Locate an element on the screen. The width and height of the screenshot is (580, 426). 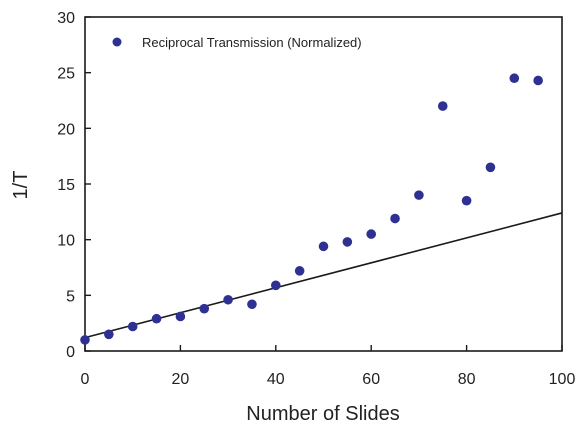
y-tick-label: 5 is located at coordinates (70, 296).